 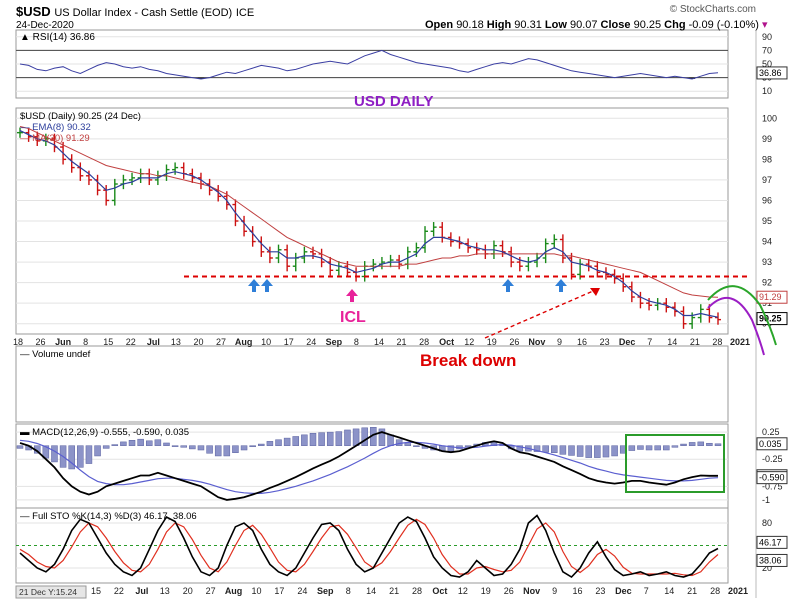 I want to click on chg-label: Chg, so click(x=675, y=25).